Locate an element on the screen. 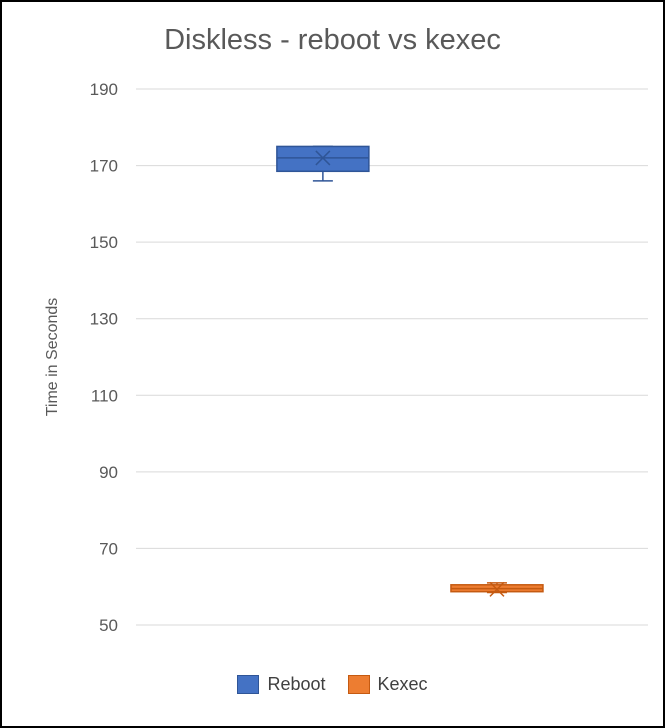 This screenshot has height=728, width=665. y-tick-label: 170 is located at coordinates (104, 166).